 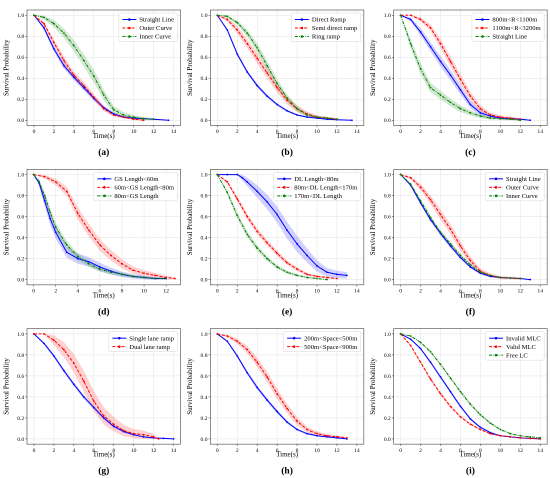 What do you see at coordinates (287, 471) in the screenshot?
I see `panel-label: (h)` at bounding box center [287, 471].